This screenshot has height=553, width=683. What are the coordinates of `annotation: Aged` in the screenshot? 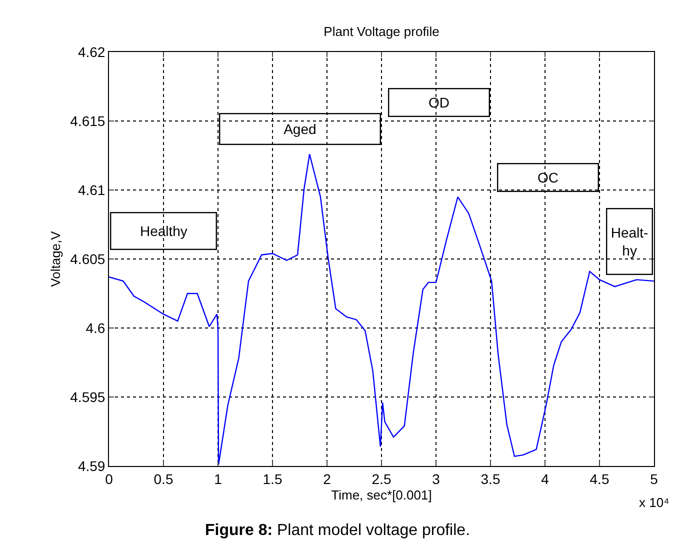 It's located at (300, 128).